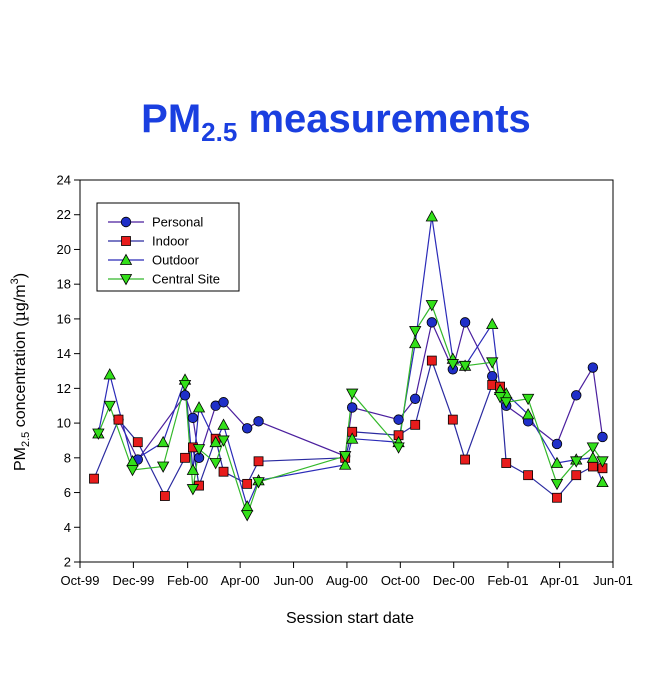  I want to click on y-label-sub: 2.5, so click(26, 439).